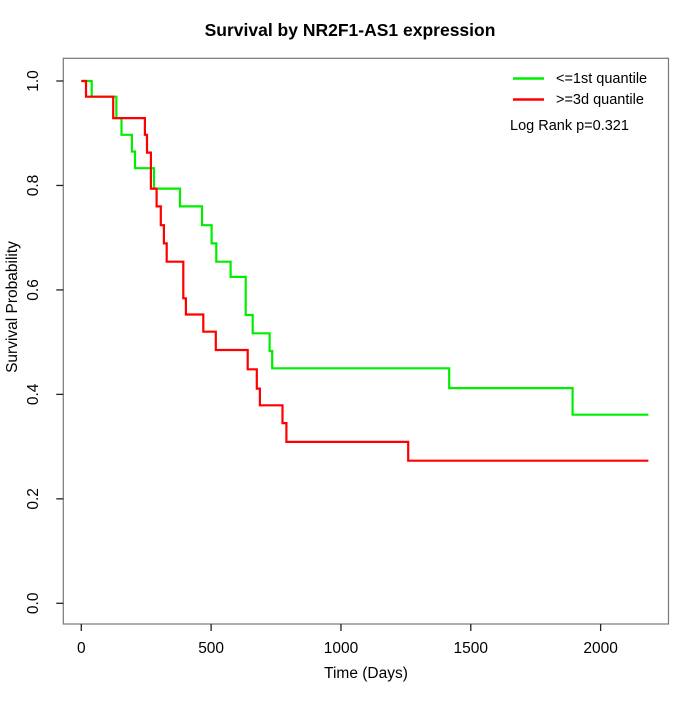 This screenshot has height=705, width=700. What do you see at coordinates (569, 126) in the screenshot?
I see `logrank-annotation: Log Rank p=0.321` at bounding box center [569, 126].